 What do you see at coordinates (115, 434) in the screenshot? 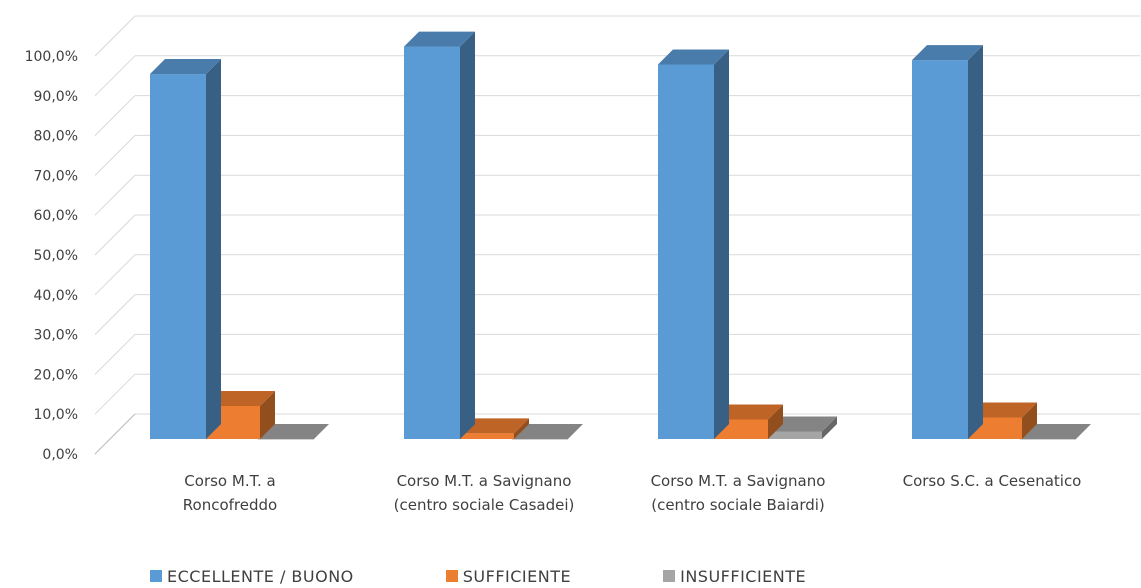
I see `floor-edge` at bounding box center [115, 434].